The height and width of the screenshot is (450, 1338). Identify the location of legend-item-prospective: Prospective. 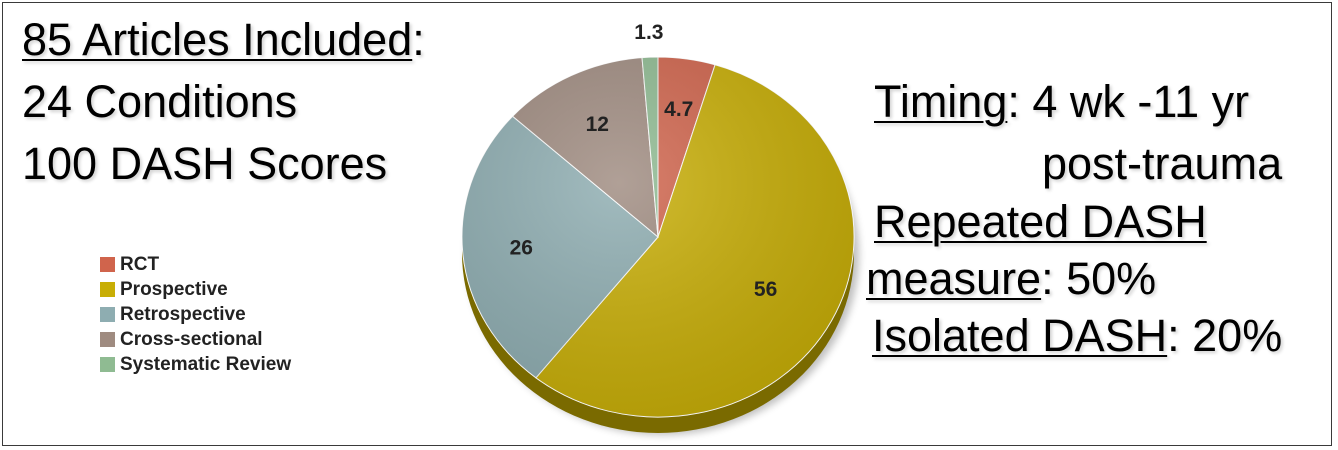
(195, 289).